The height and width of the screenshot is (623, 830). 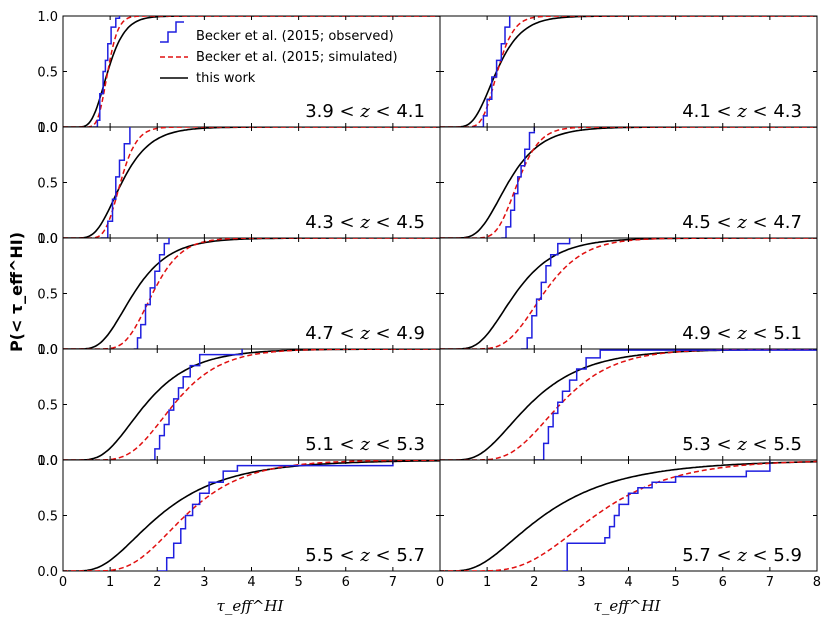 What do you see at coordinates (742, 555) in the screenshot?
I see `redshift-range-label: 5.7 < z < 5.9` at bounding box center [742, 555].